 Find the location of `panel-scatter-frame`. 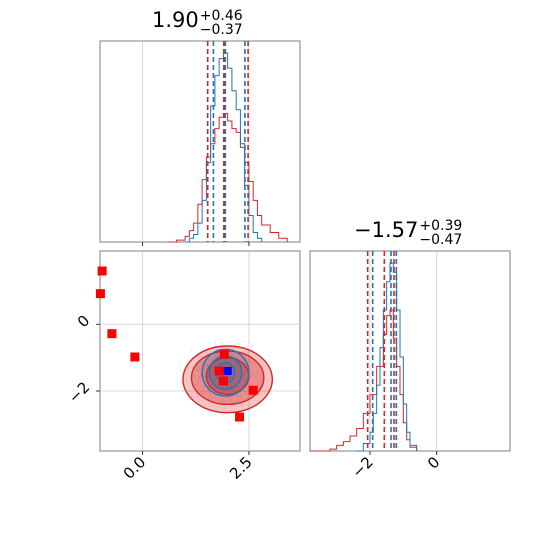

panel-scatter-frame is located at coordinates (200, 351).